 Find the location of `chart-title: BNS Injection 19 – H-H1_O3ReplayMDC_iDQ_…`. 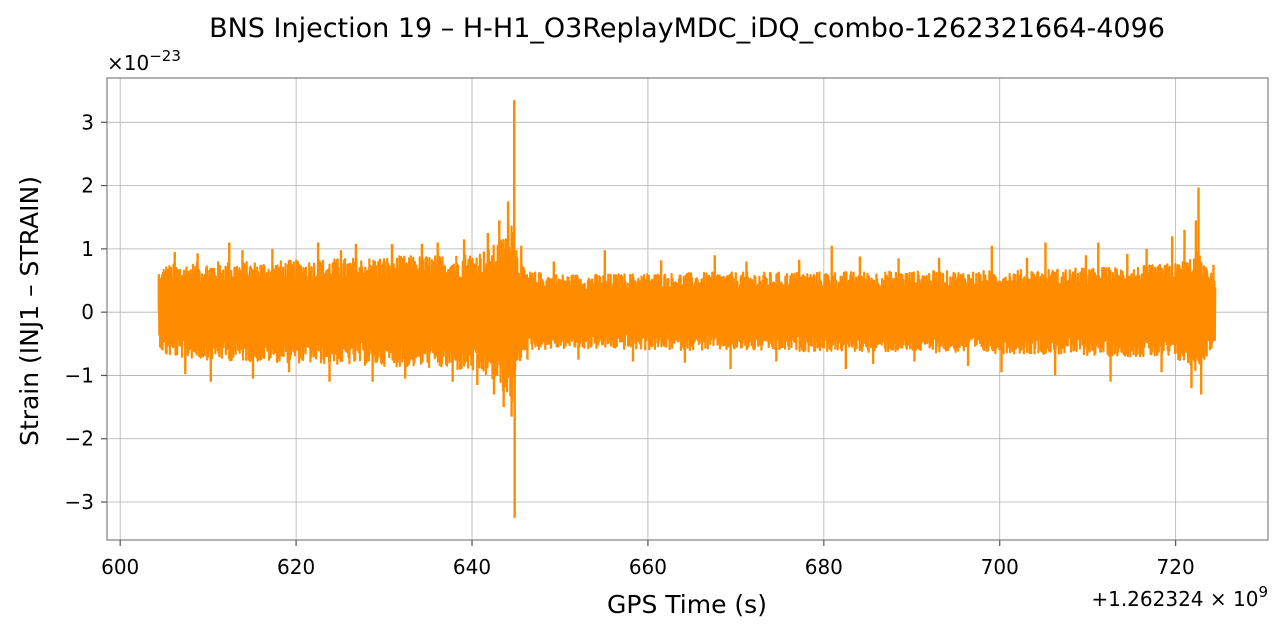

chart-title: BNS Injection 19 – H-H1_O3ReplayMDC_iDQ_… is located at coordinates (687, 28).